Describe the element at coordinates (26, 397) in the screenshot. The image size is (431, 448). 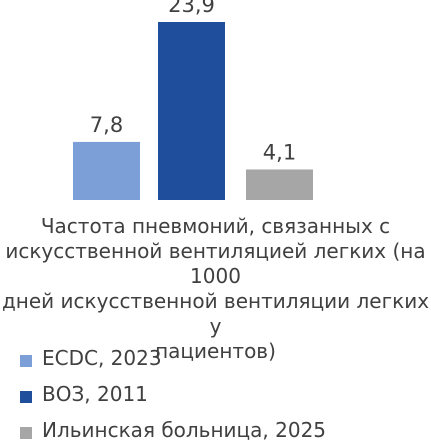
I see `legend-swatch-who` at that location.